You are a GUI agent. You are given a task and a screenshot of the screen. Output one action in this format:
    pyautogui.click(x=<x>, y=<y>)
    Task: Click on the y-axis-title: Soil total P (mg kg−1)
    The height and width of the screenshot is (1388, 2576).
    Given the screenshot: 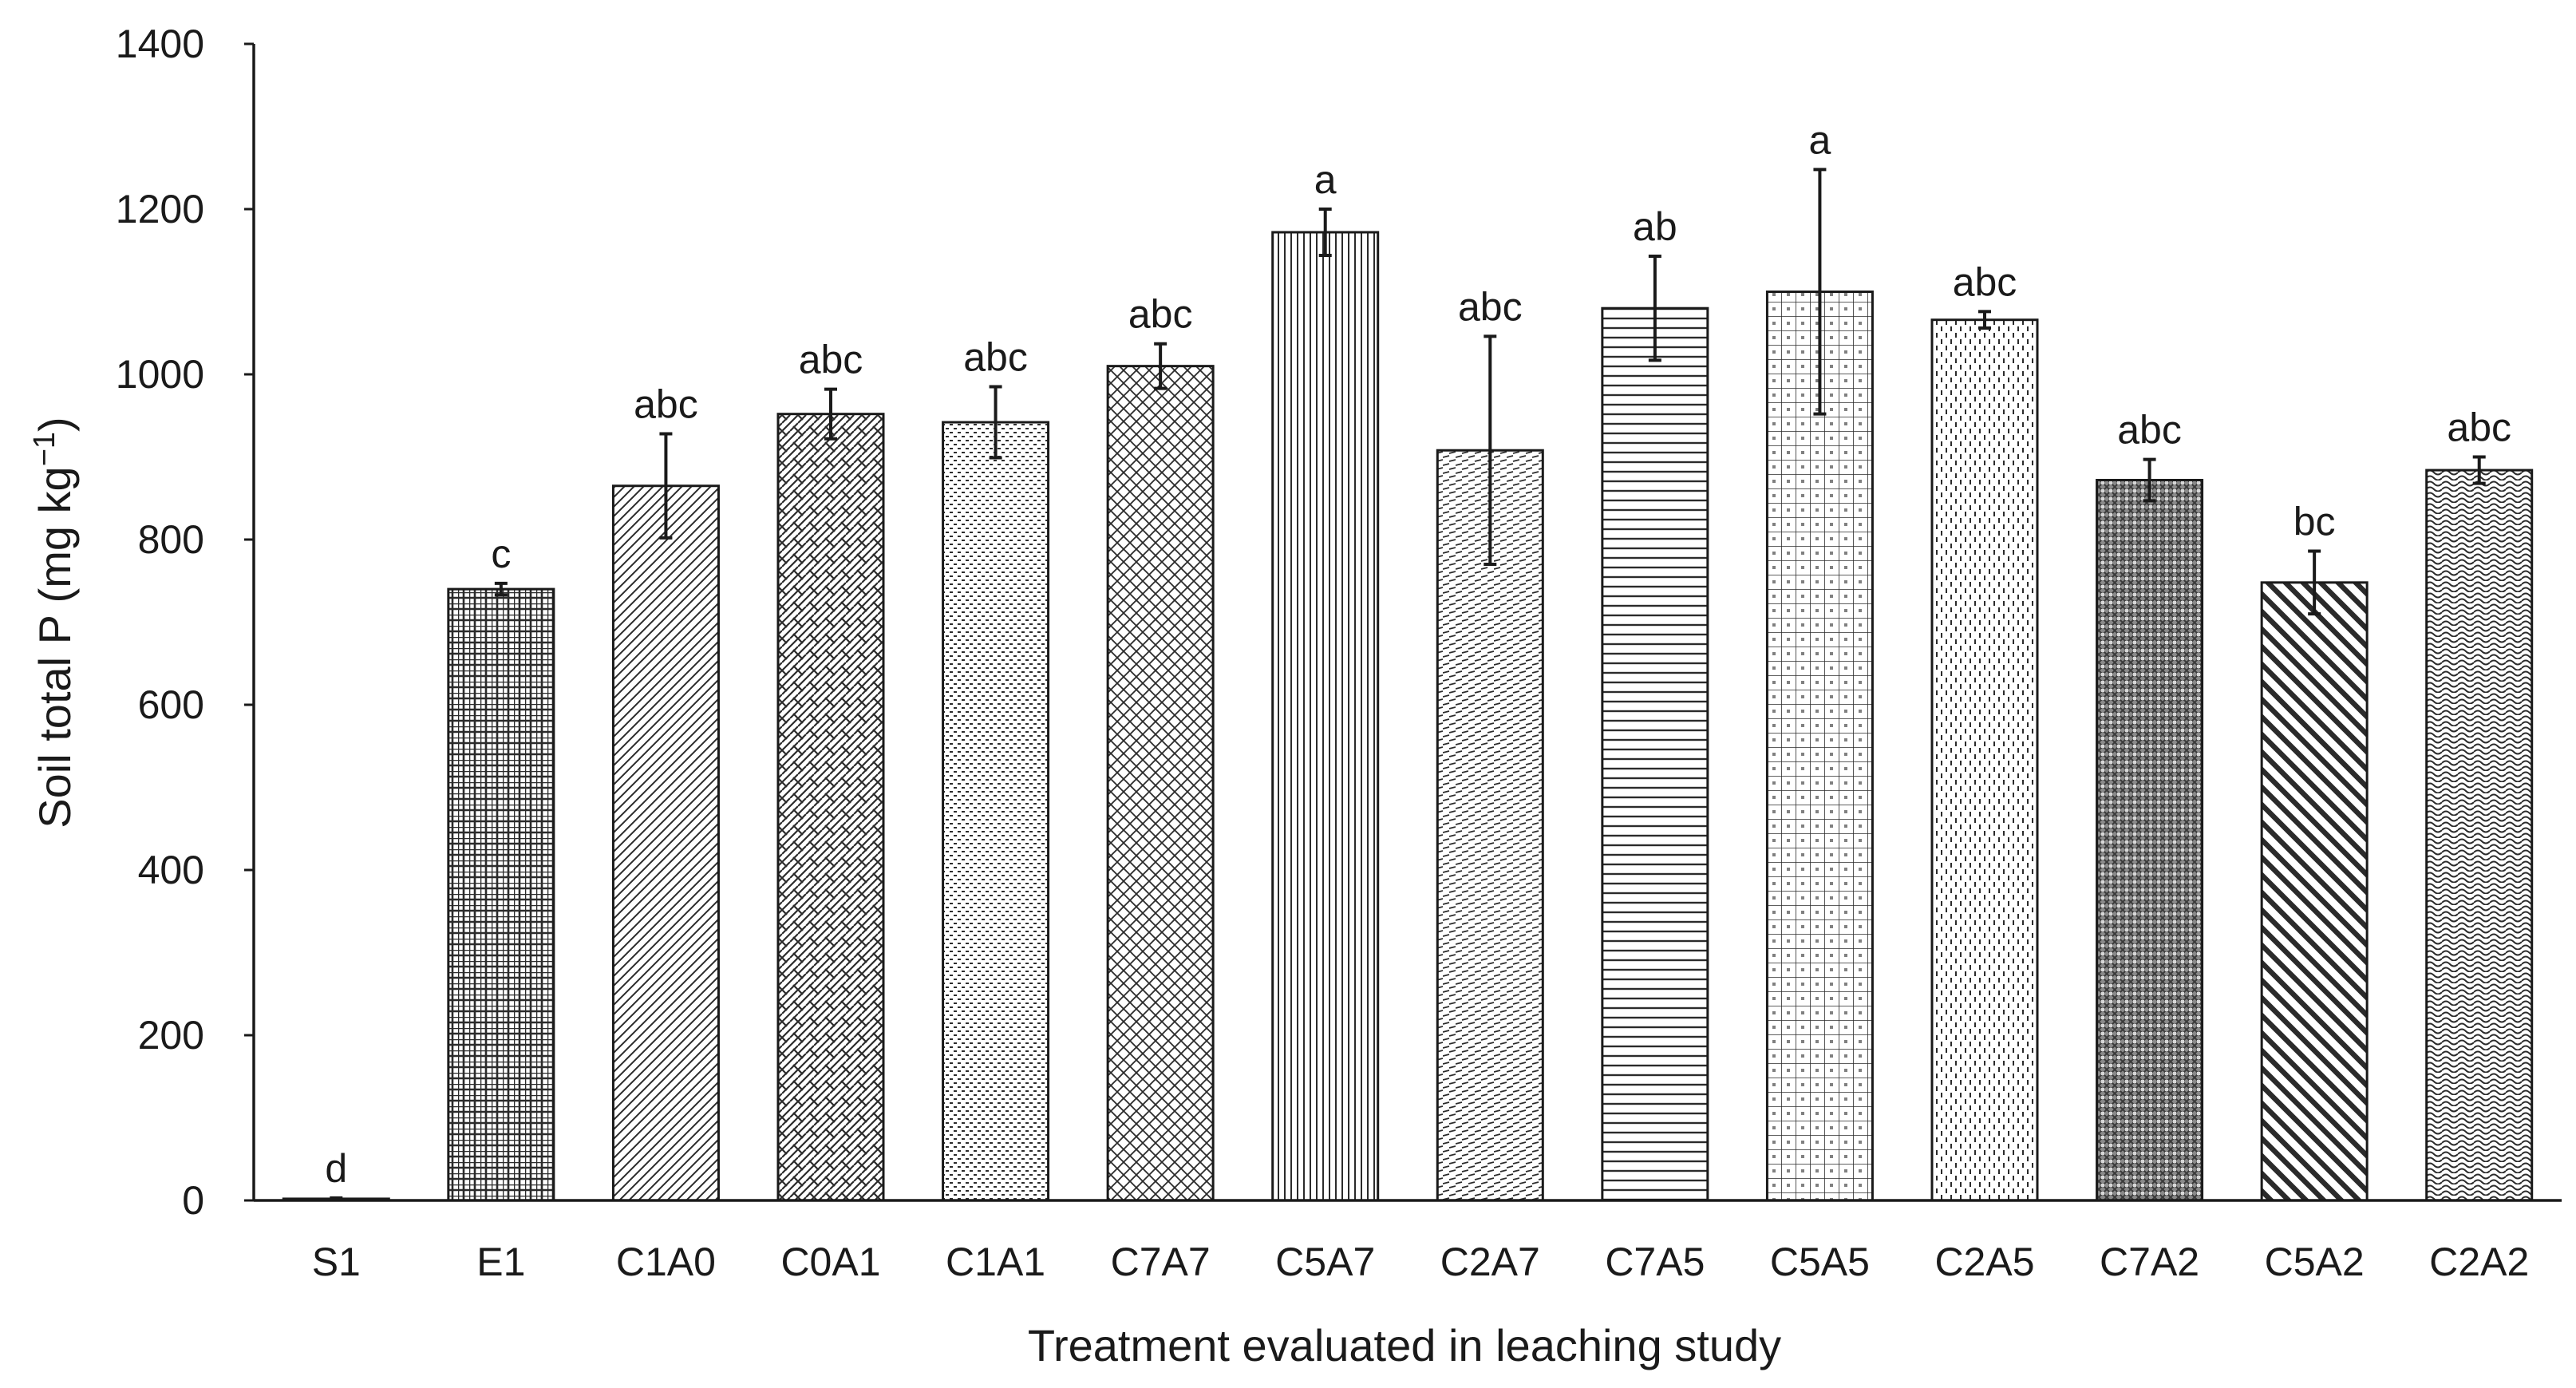 What is the action you would take?
    pyautogui.click(x=54, y=623)
    